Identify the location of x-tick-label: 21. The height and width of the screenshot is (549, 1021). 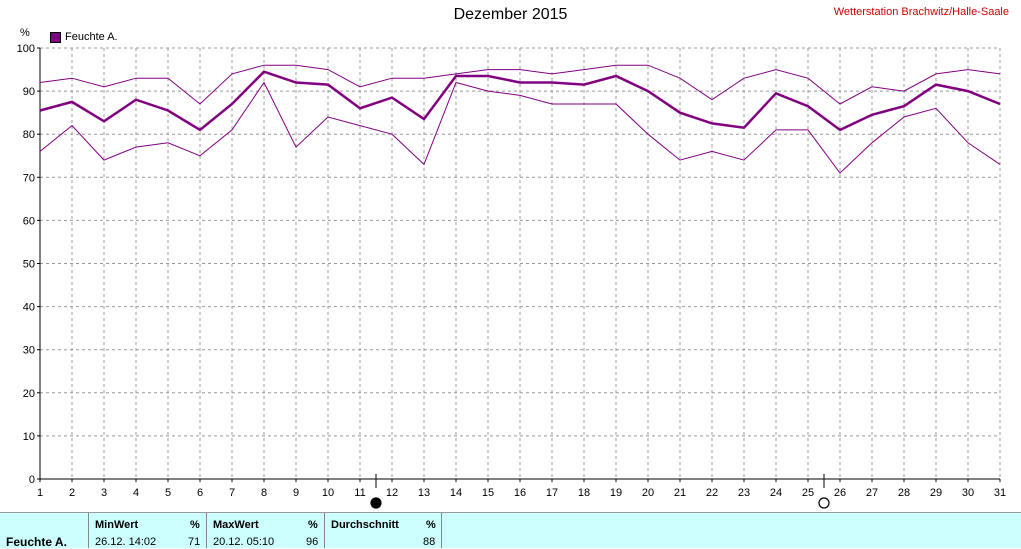
(680, 493).